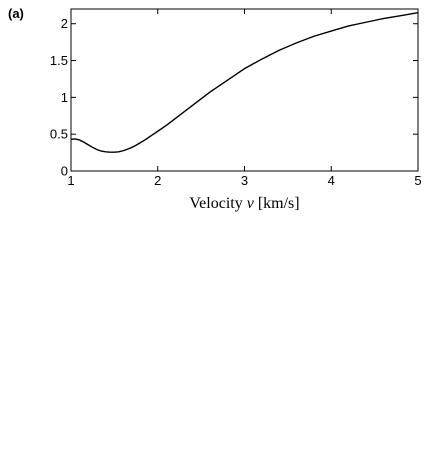 The width and height of the screenshot is (436, 449). Describe the element at coordinates (331, 180) in the screenshot. I see `x-tick-label: 4` at that location.